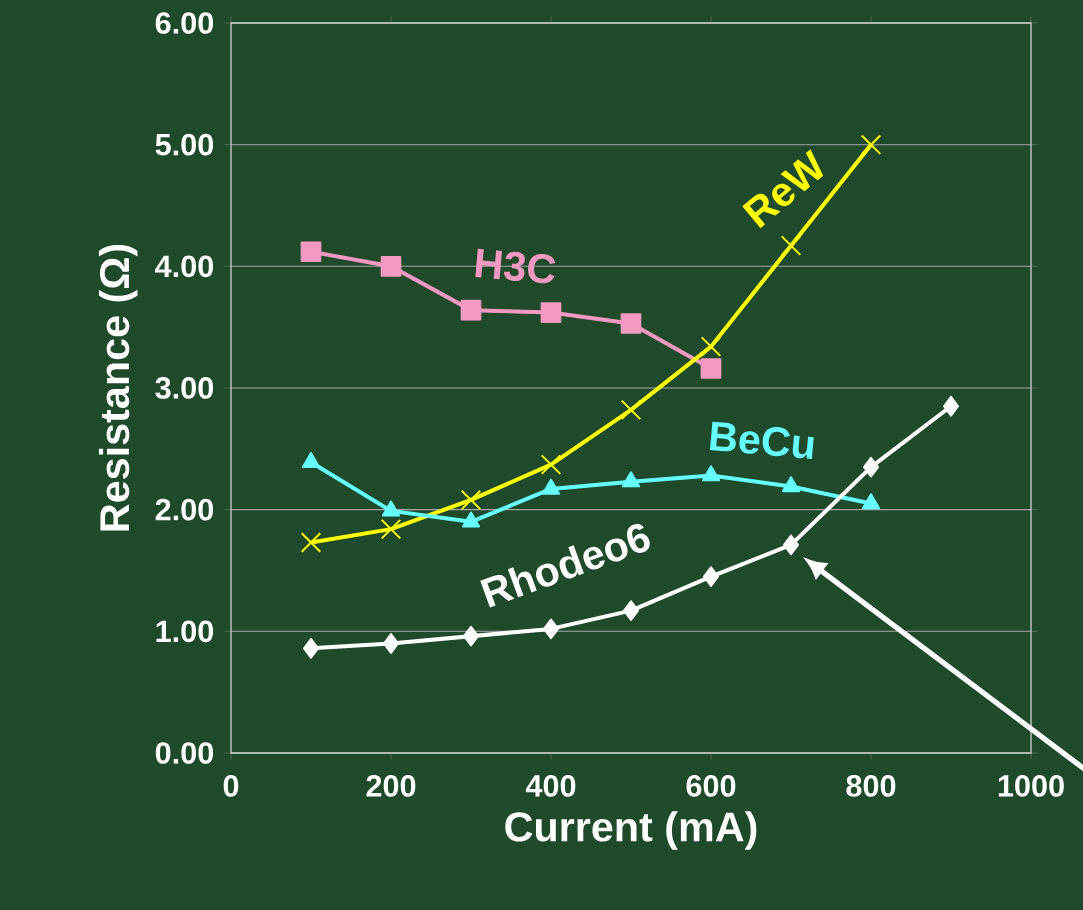 This screenshot has width=1083, height=910. Describe the element at coordinates (184, 509) in the screenshot. I see `y-tick-label: 2.00` at that location.